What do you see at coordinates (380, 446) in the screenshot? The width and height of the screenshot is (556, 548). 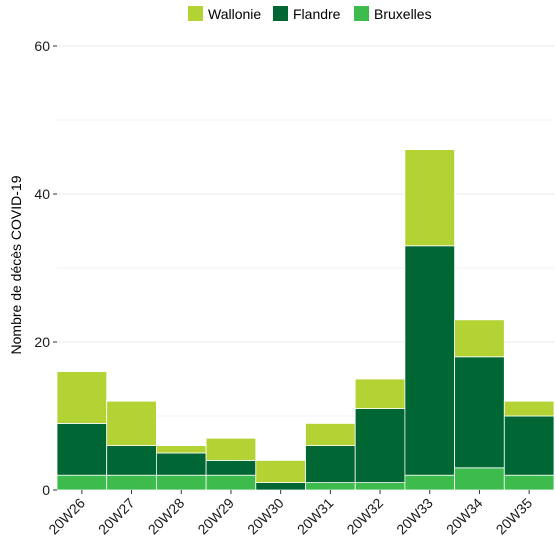 I see `bar-flandre-20w32` at bounding box center [380, 446].